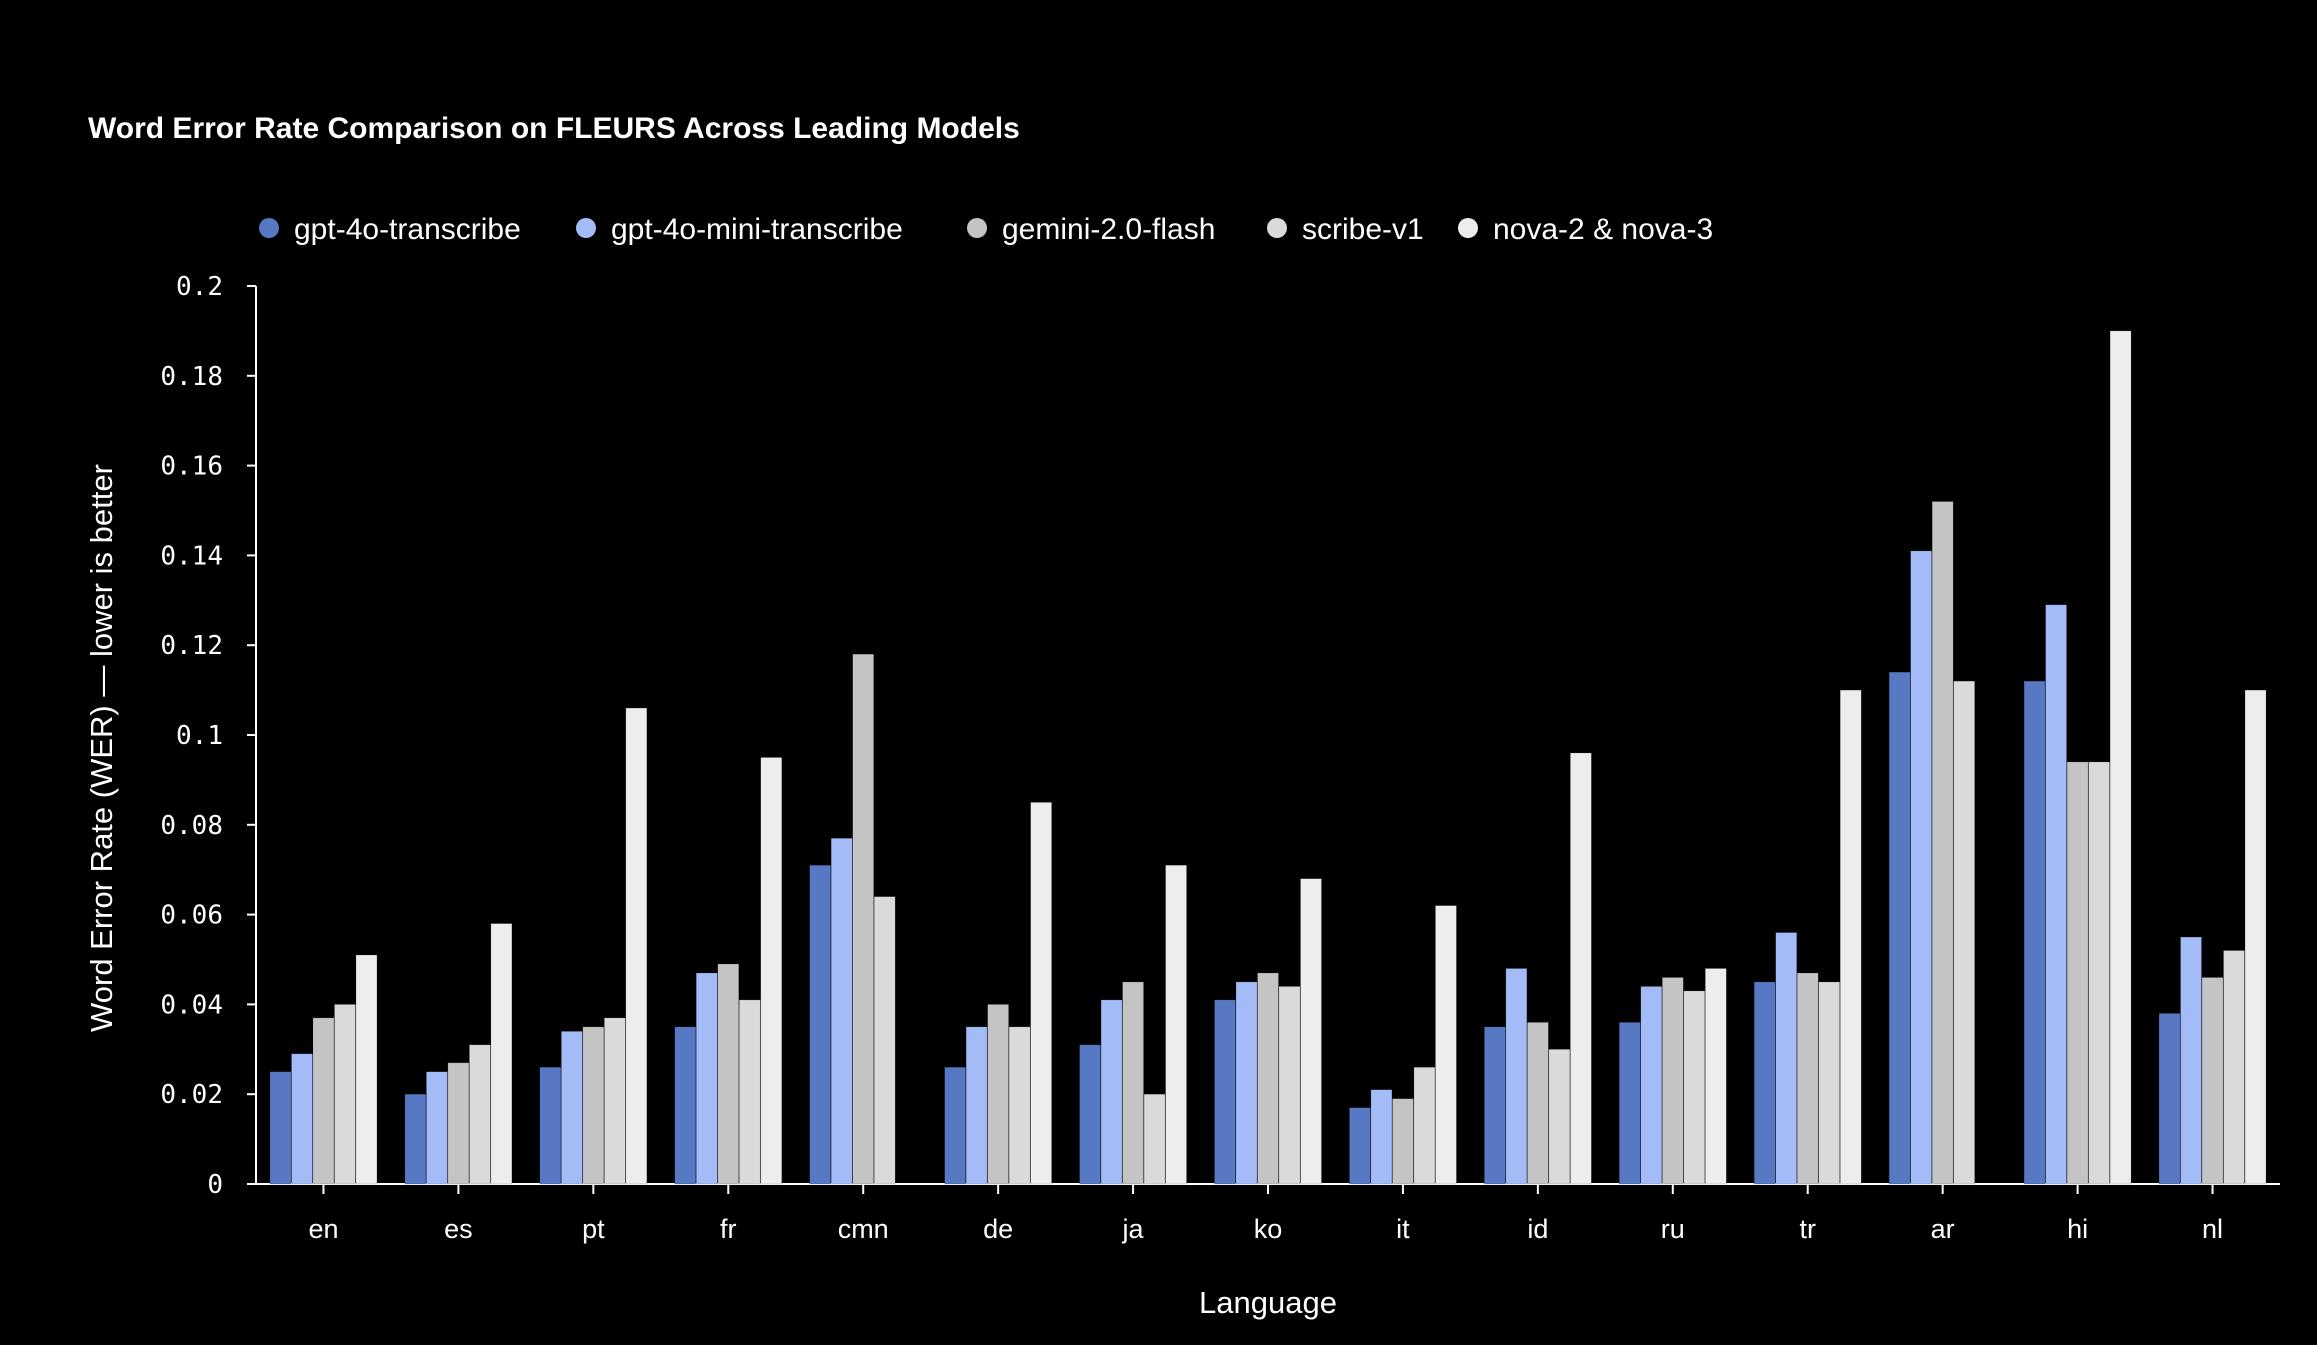  I want to click on x-tick-label: ar, so click(1943, 1229).